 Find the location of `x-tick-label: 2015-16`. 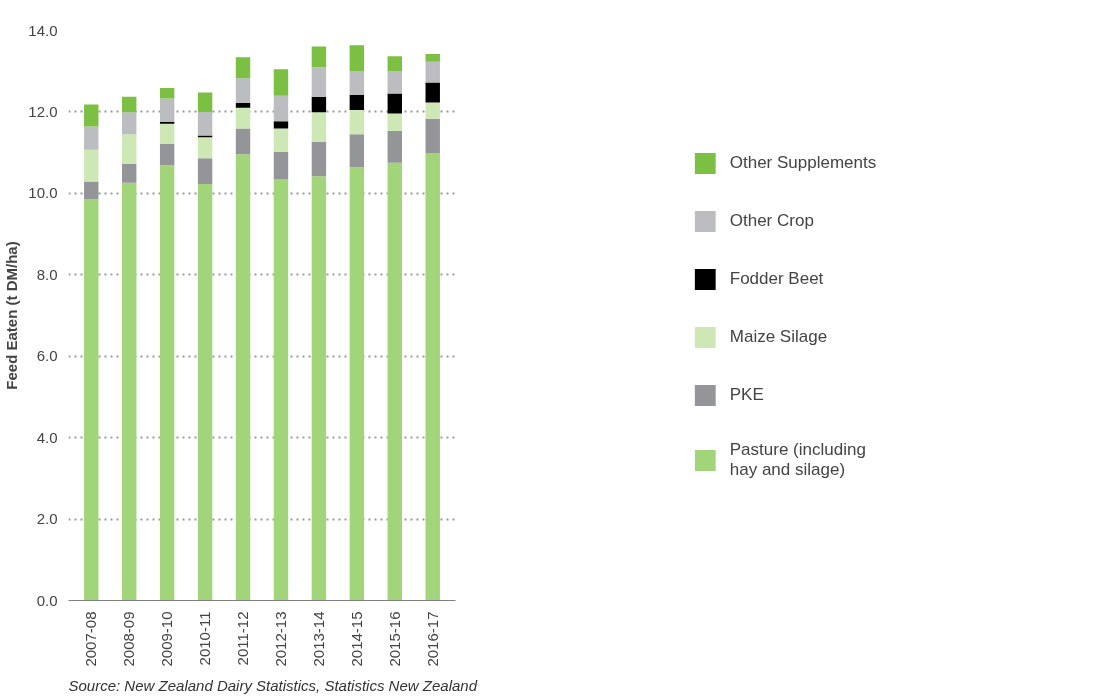

x-tick-label: 2015-16 is located at coordinates (394, 639).